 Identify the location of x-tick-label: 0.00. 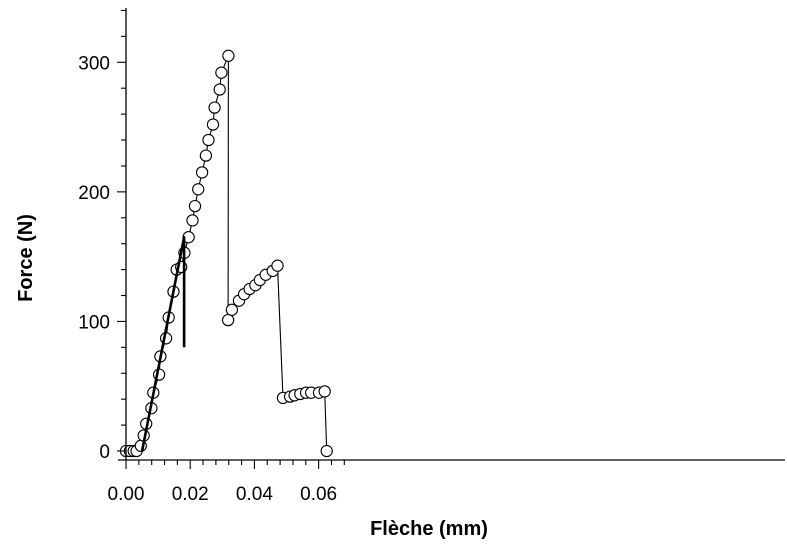
(126, 494).